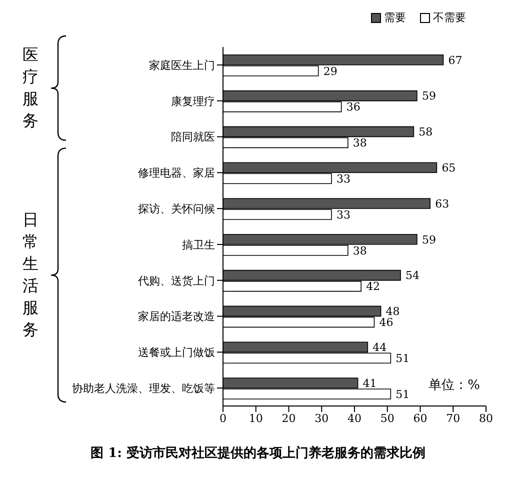 Image resolution: width=516 pixels, height=479 pixels. I want to click on x-tick-label: 30, so click(321, 418).